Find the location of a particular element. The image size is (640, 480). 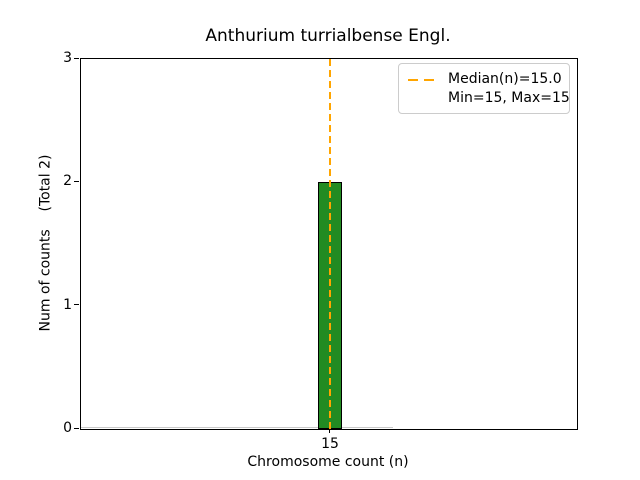

y-tick-label: 0 is located at coordinates (67, 428).